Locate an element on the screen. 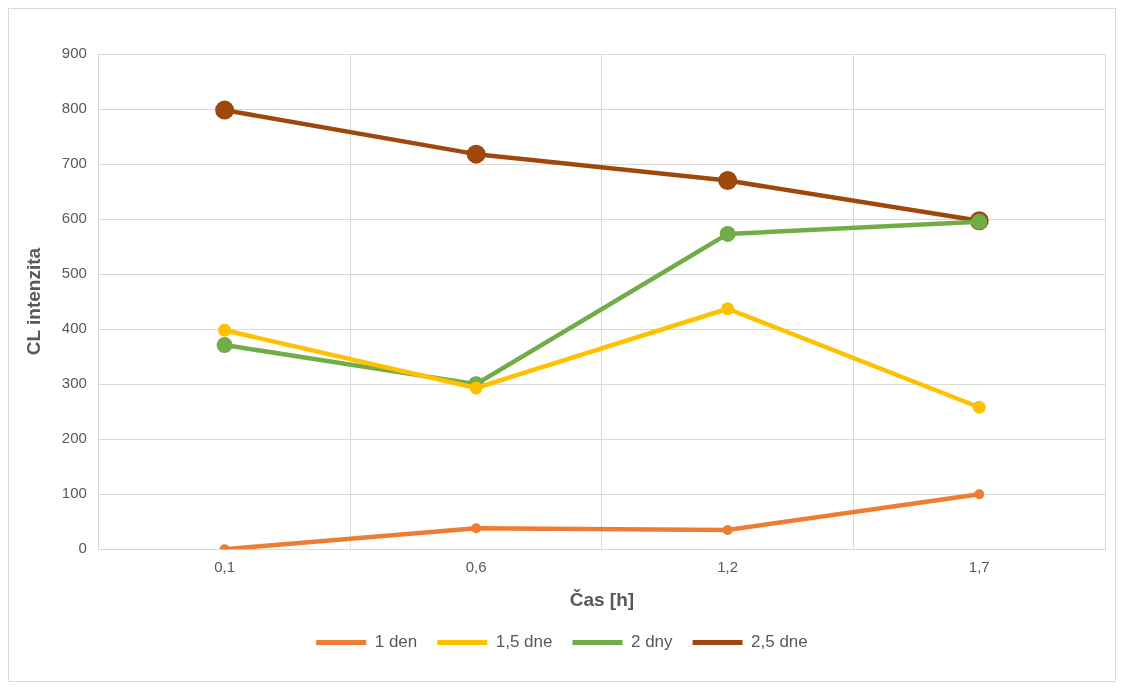  y-tick-label: 600 is located at coordinates (74, 218).